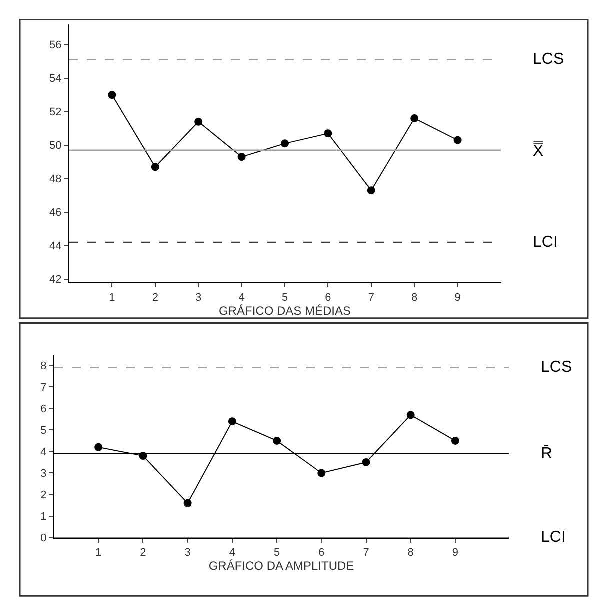 This screenshot has width=593, height=614. What do you see at coordinates (547, 453) in the screenshot?
I see `ref-line-label: R̄` at bounding box center [547, 453].